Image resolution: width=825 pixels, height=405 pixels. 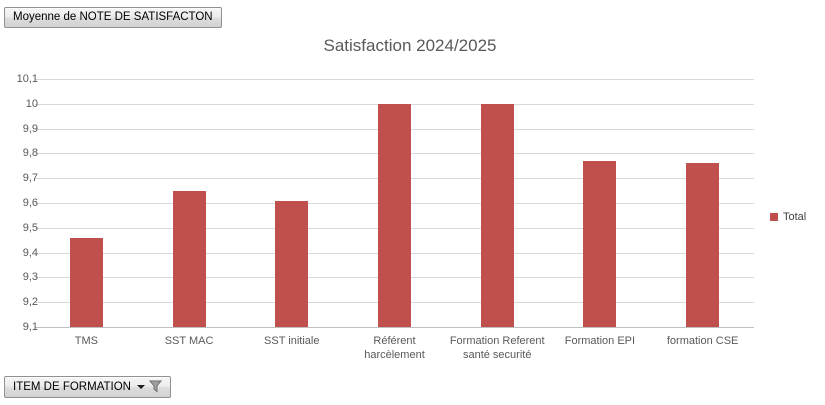 What do you see at coordinates (703, 245) in the screenshot?
I see `bar-formation-cse` at bounding box center [703, 245].